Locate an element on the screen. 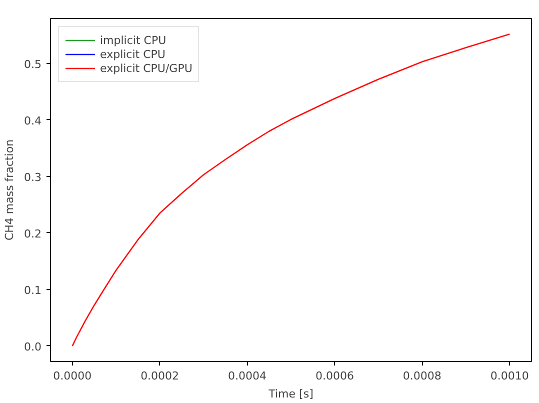 This screenshot has height=403, width=539. x-tick-label: 0.0004 is located at coordinates (247, 376).